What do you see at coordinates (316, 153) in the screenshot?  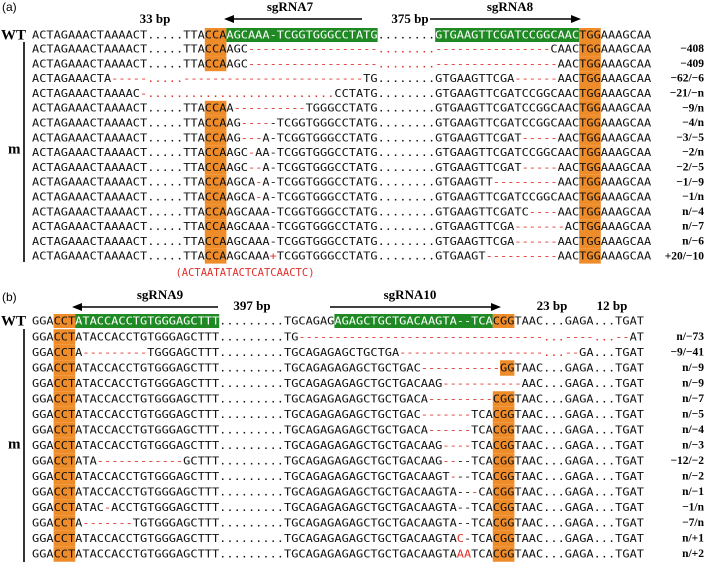 I see `sequence-segment: AA-TCGGTGGGCCTATG` at bounding box center [316, 153].